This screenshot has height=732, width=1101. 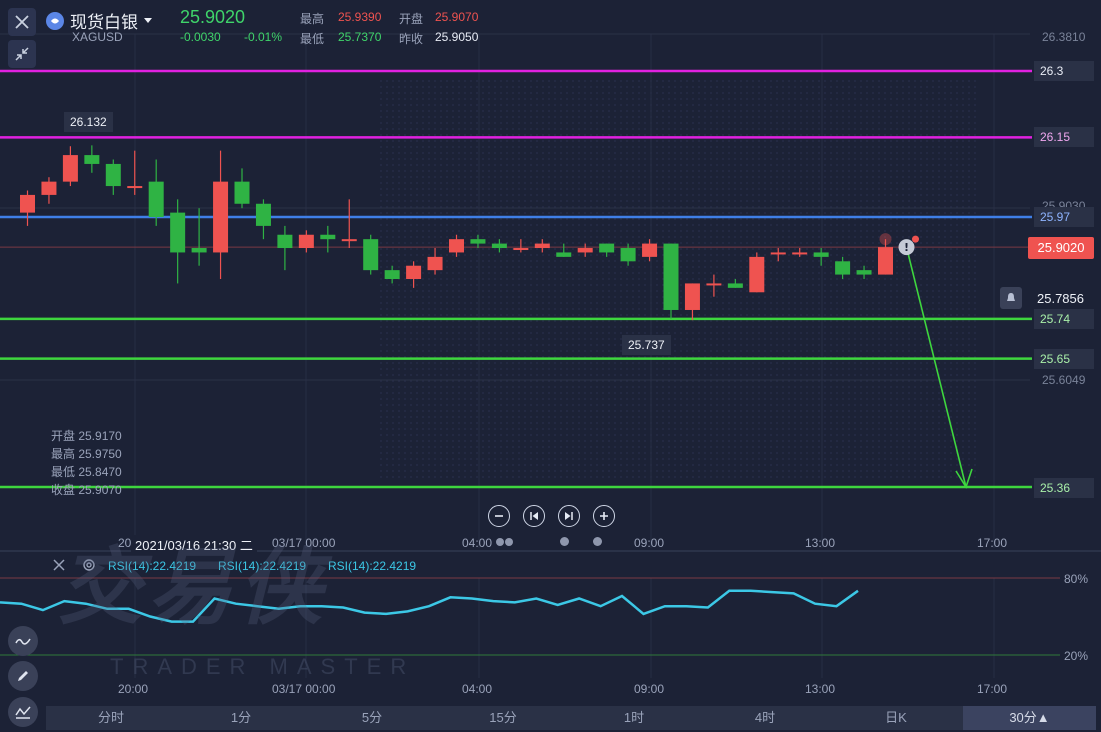 What do you see at coordinates (765, 717) in the screenshot?
I see `tab-4hour: 4时` at bounding box center [765, 717].